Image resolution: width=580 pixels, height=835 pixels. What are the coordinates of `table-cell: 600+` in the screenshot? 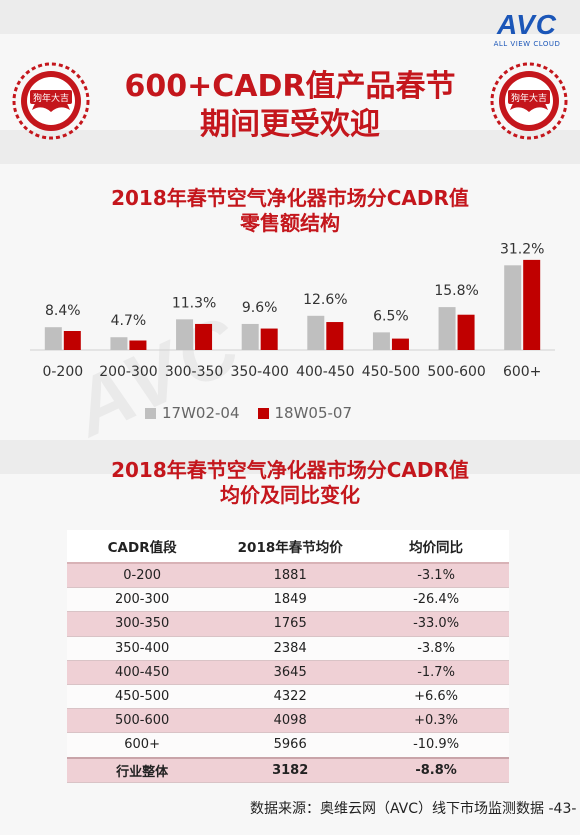 It's located at (142, 745).